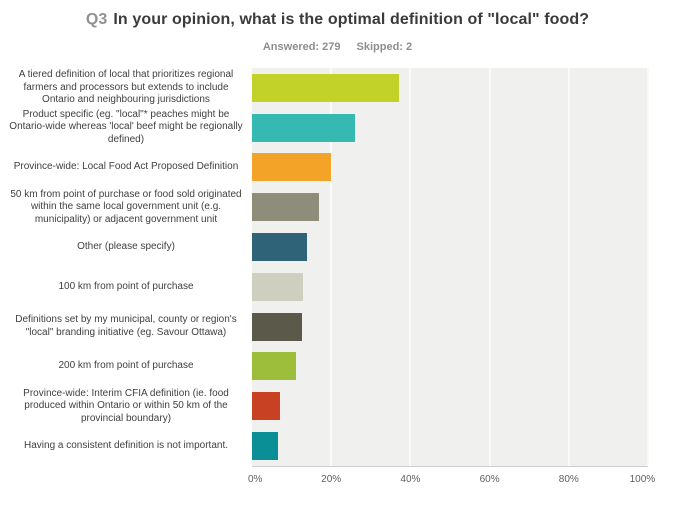 This screenshot has width=675, height=506. I want to click on chart-row: 200 km from point of purchase, so click(324, 367).